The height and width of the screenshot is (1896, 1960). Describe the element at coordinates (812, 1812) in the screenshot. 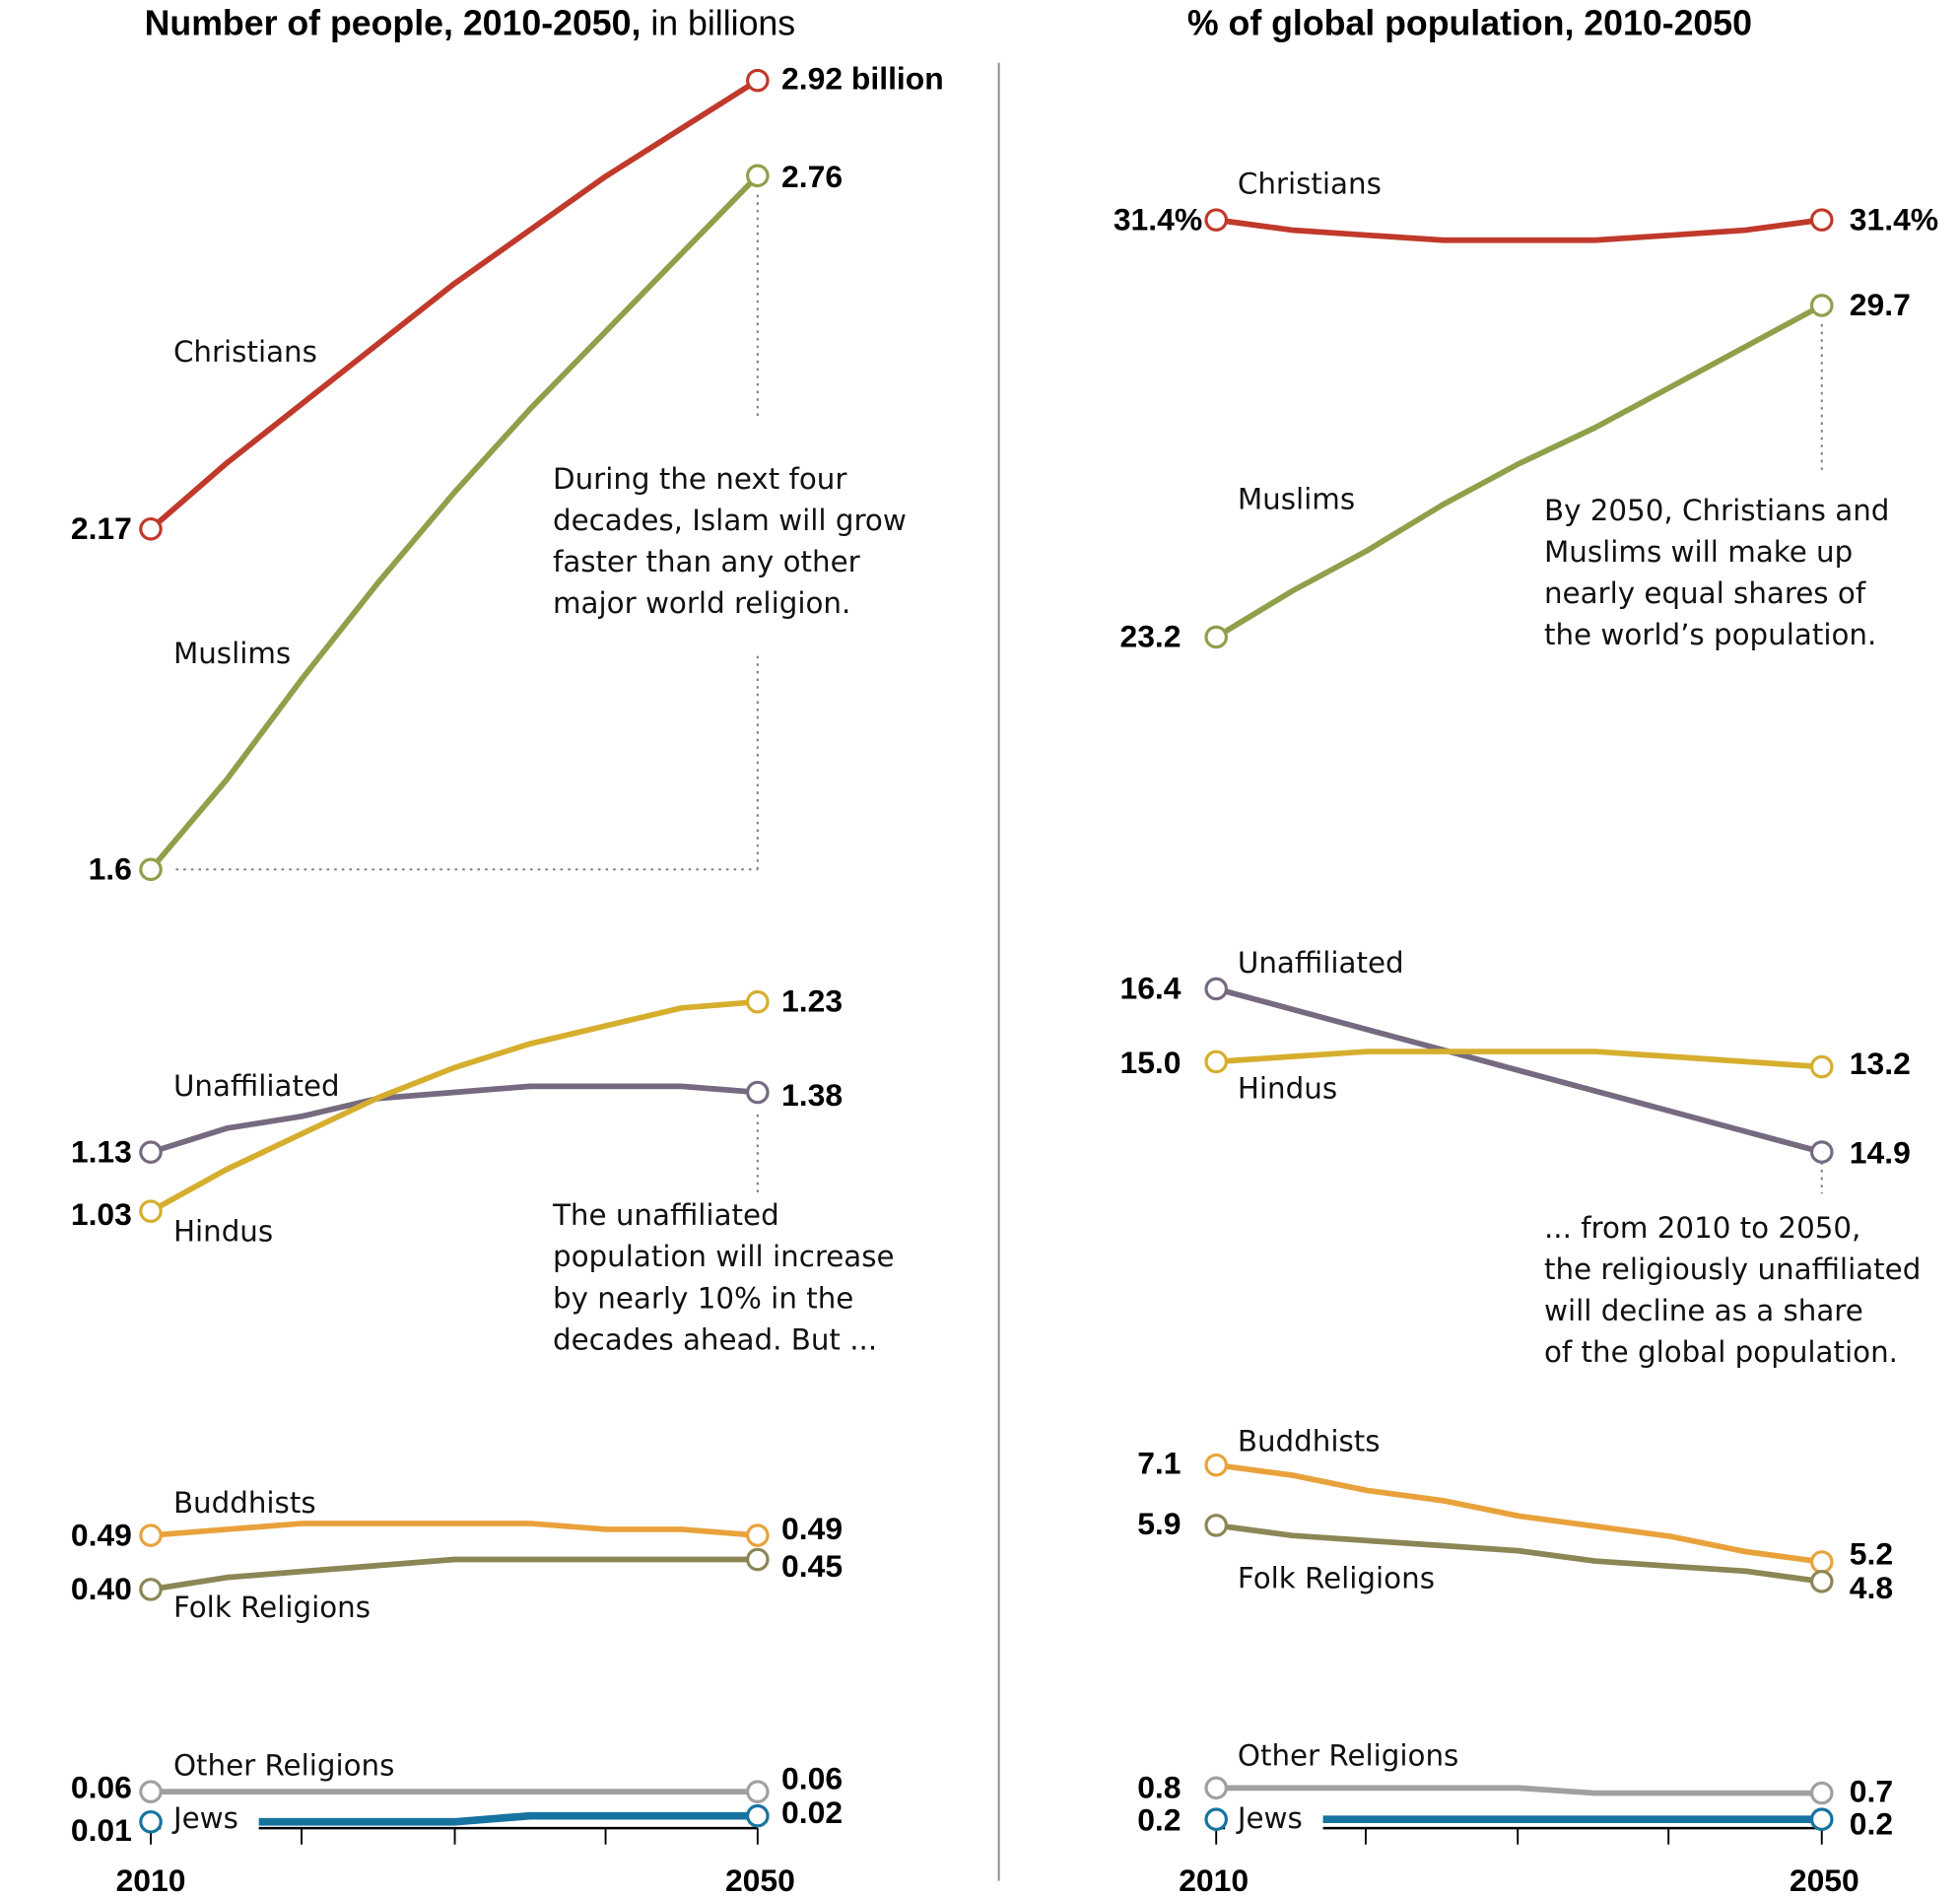

I see `jews-end-value: 0.02` at that location.